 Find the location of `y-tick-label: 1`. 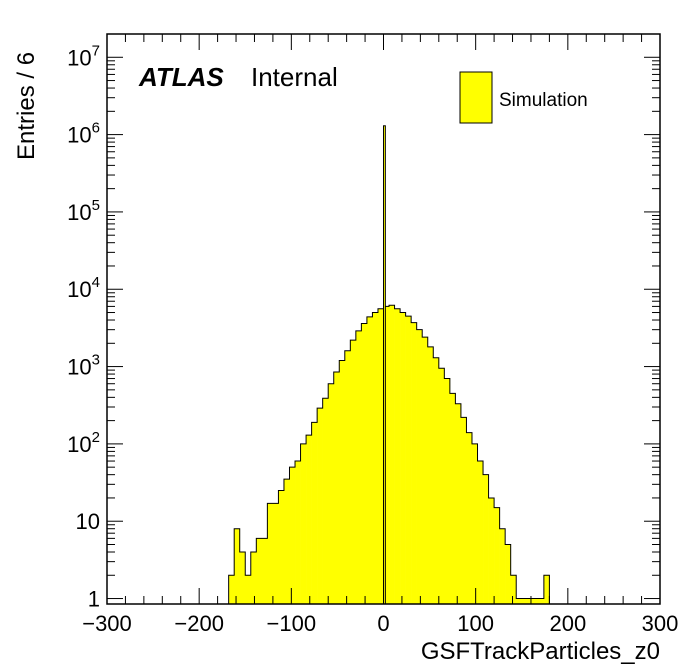

y-tick-label: 1 is located at coordinates (94, 599).